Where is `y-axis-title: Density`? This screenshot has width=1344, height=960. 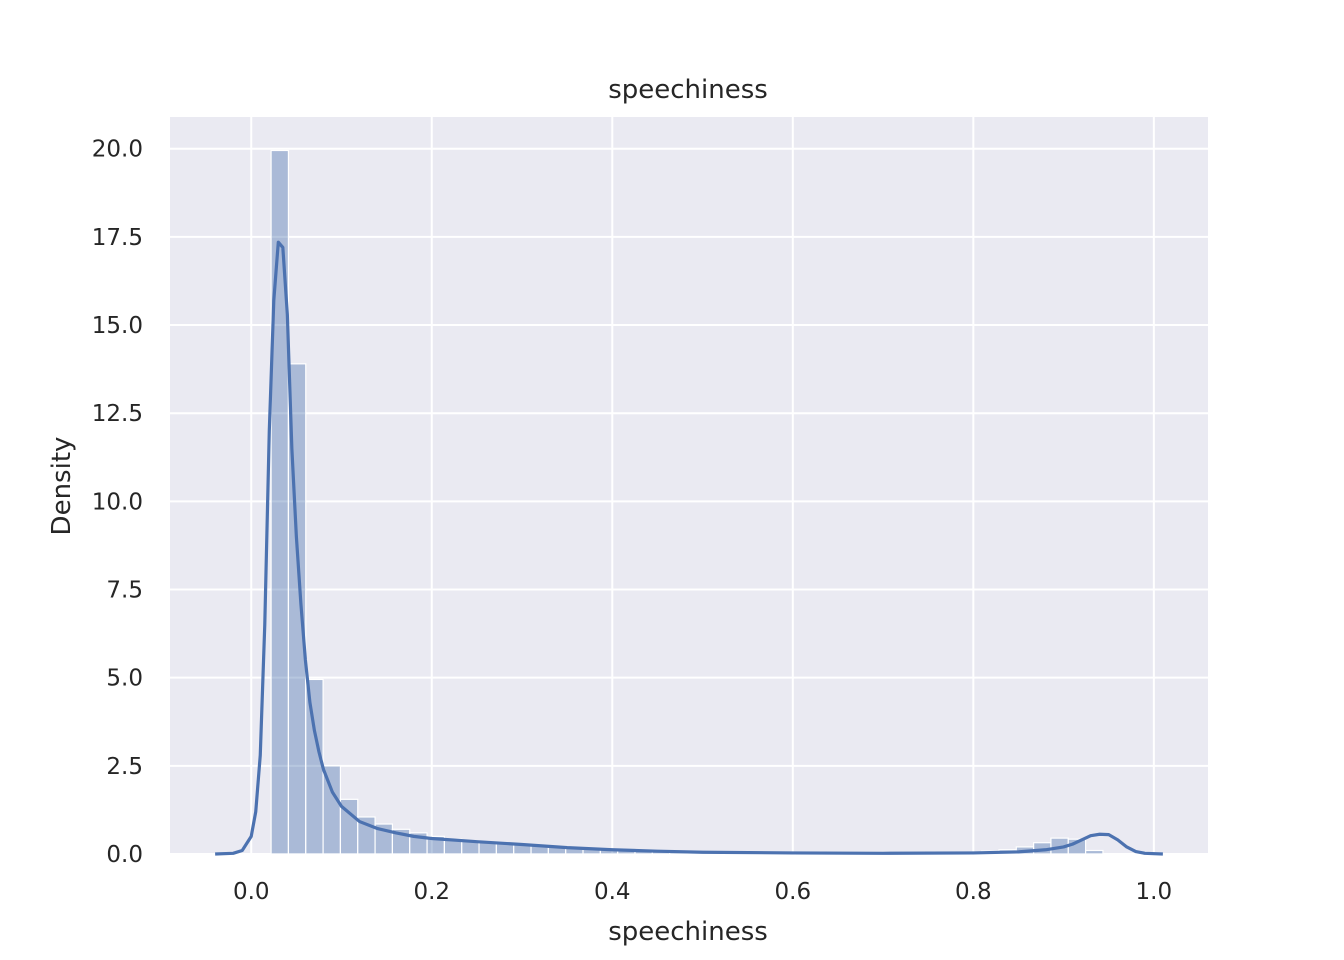 y-axis-title: Density is located at coordinates (62, 486).